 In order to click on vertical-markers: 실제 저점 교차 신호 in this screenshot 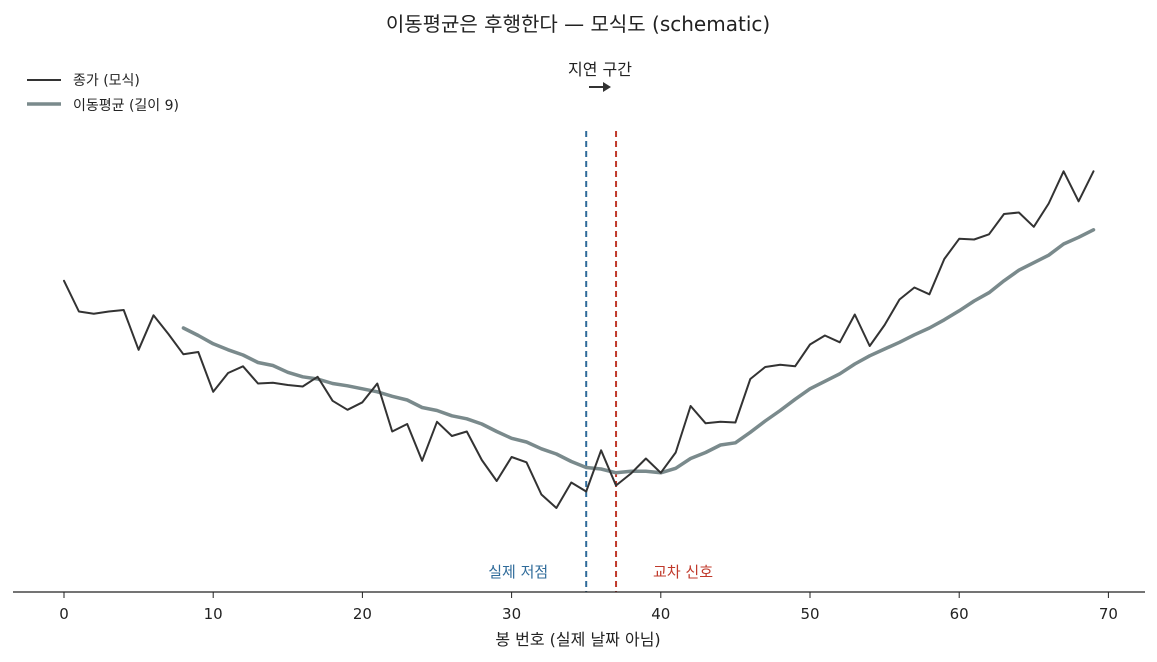, I will do `click(600, 361)`.